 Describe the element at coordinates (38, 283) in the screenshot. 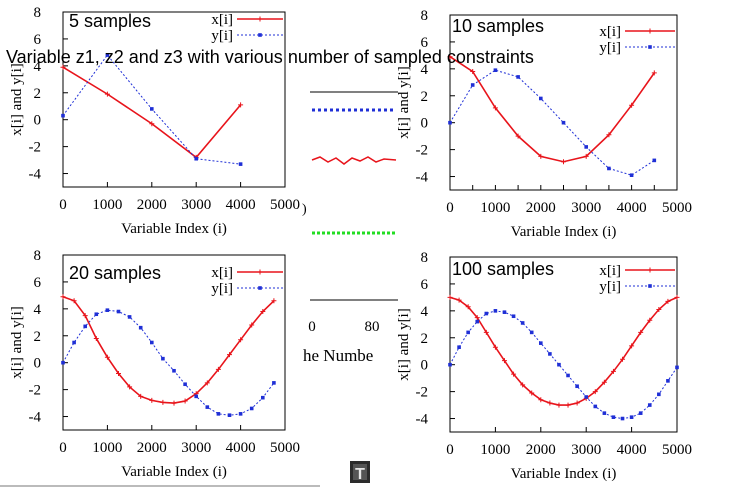

I see `y-tick-label: 6` at that location.